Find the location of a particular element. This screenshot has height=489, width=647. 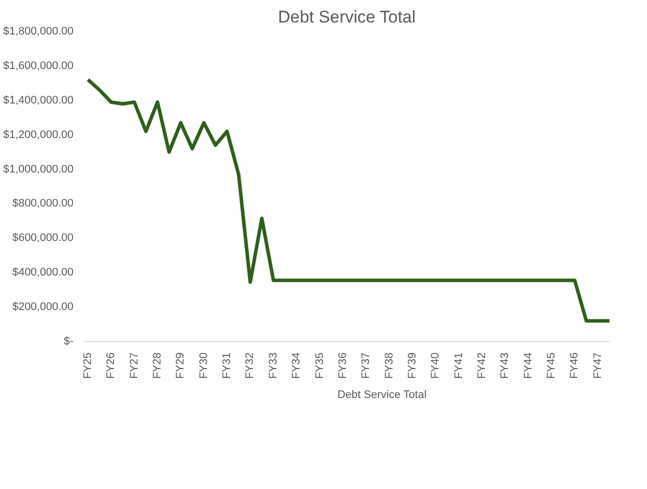

y-tick-label: $1,000,000.00 is located at coordinates (38, 169).